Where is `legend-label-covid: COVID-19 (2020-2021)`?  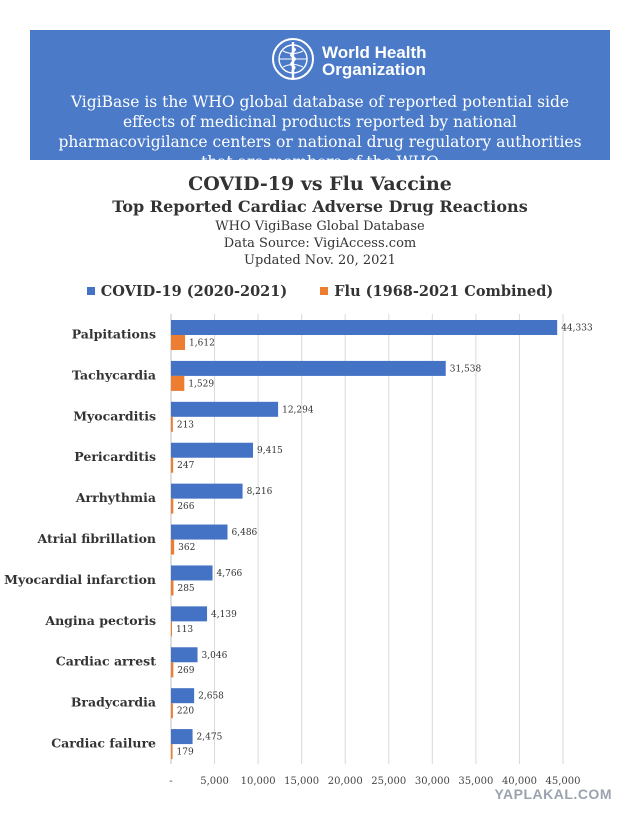
legend-label-covid: COVID-19 (2020-2021) is located at coordinates (194, 291).